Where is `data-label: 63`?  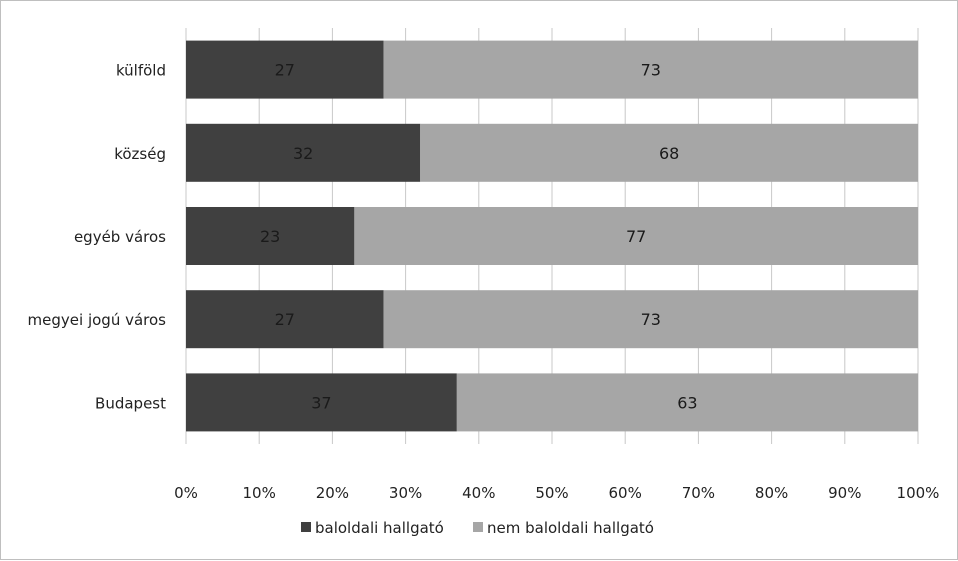 data-label: 63 is located at coordinates (687, 402).